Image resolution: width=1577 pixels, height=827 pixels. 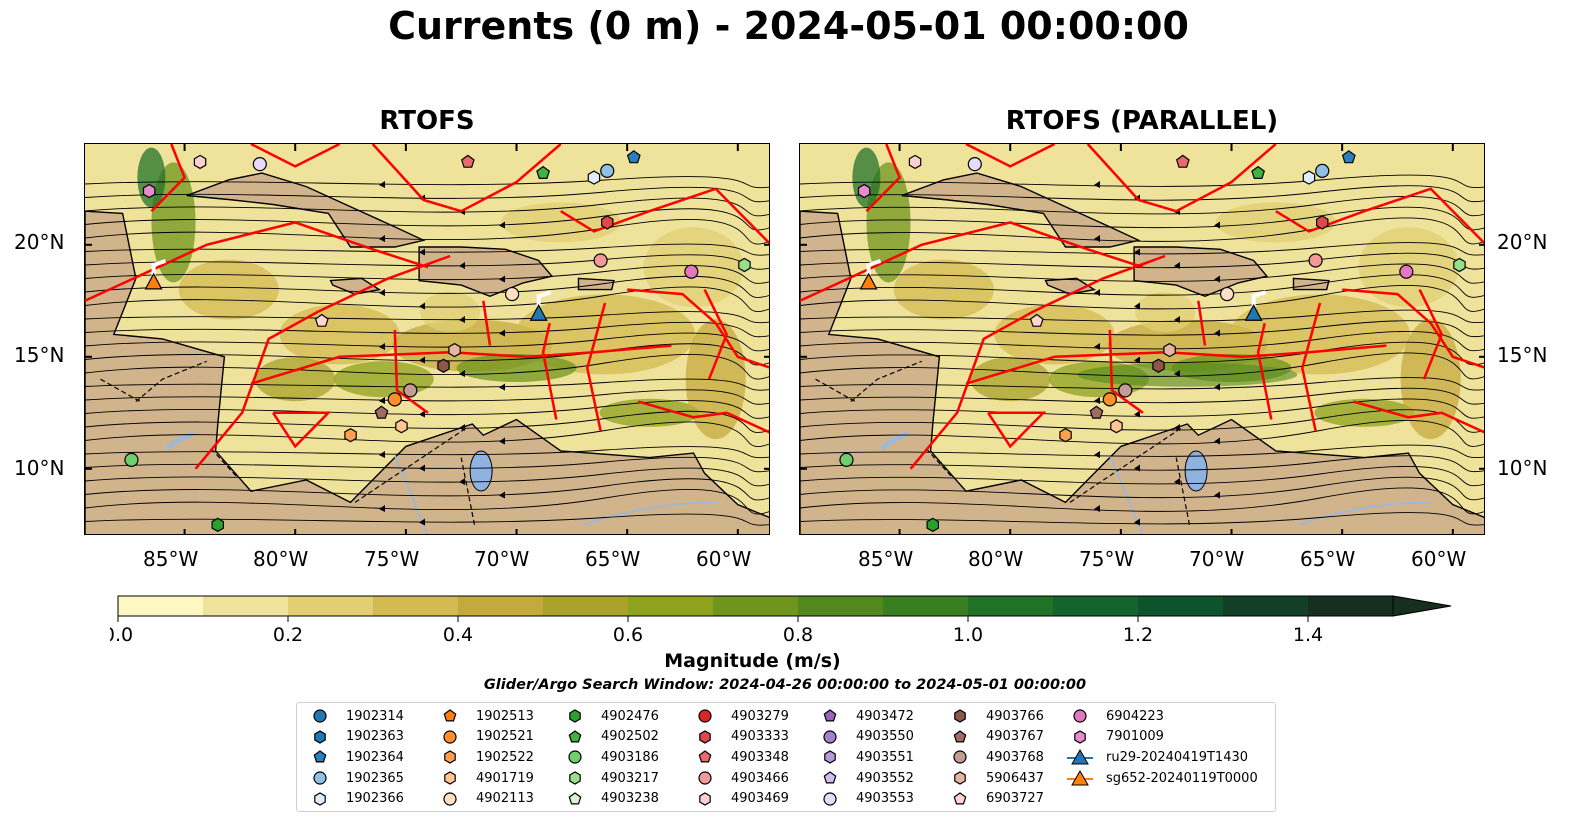 What do you see at coordinates (502, 559) in the screenshot?
I see `lon-label-left: 70°W` at bounding box center [502, 559].